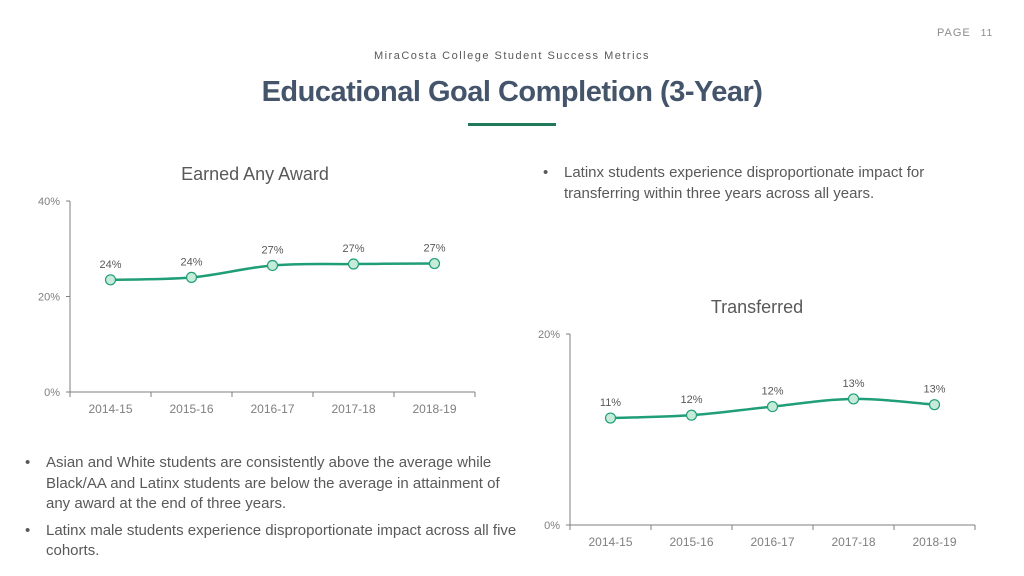  I want to click on chart-title-transferred: Transferred, so click(757, 307).